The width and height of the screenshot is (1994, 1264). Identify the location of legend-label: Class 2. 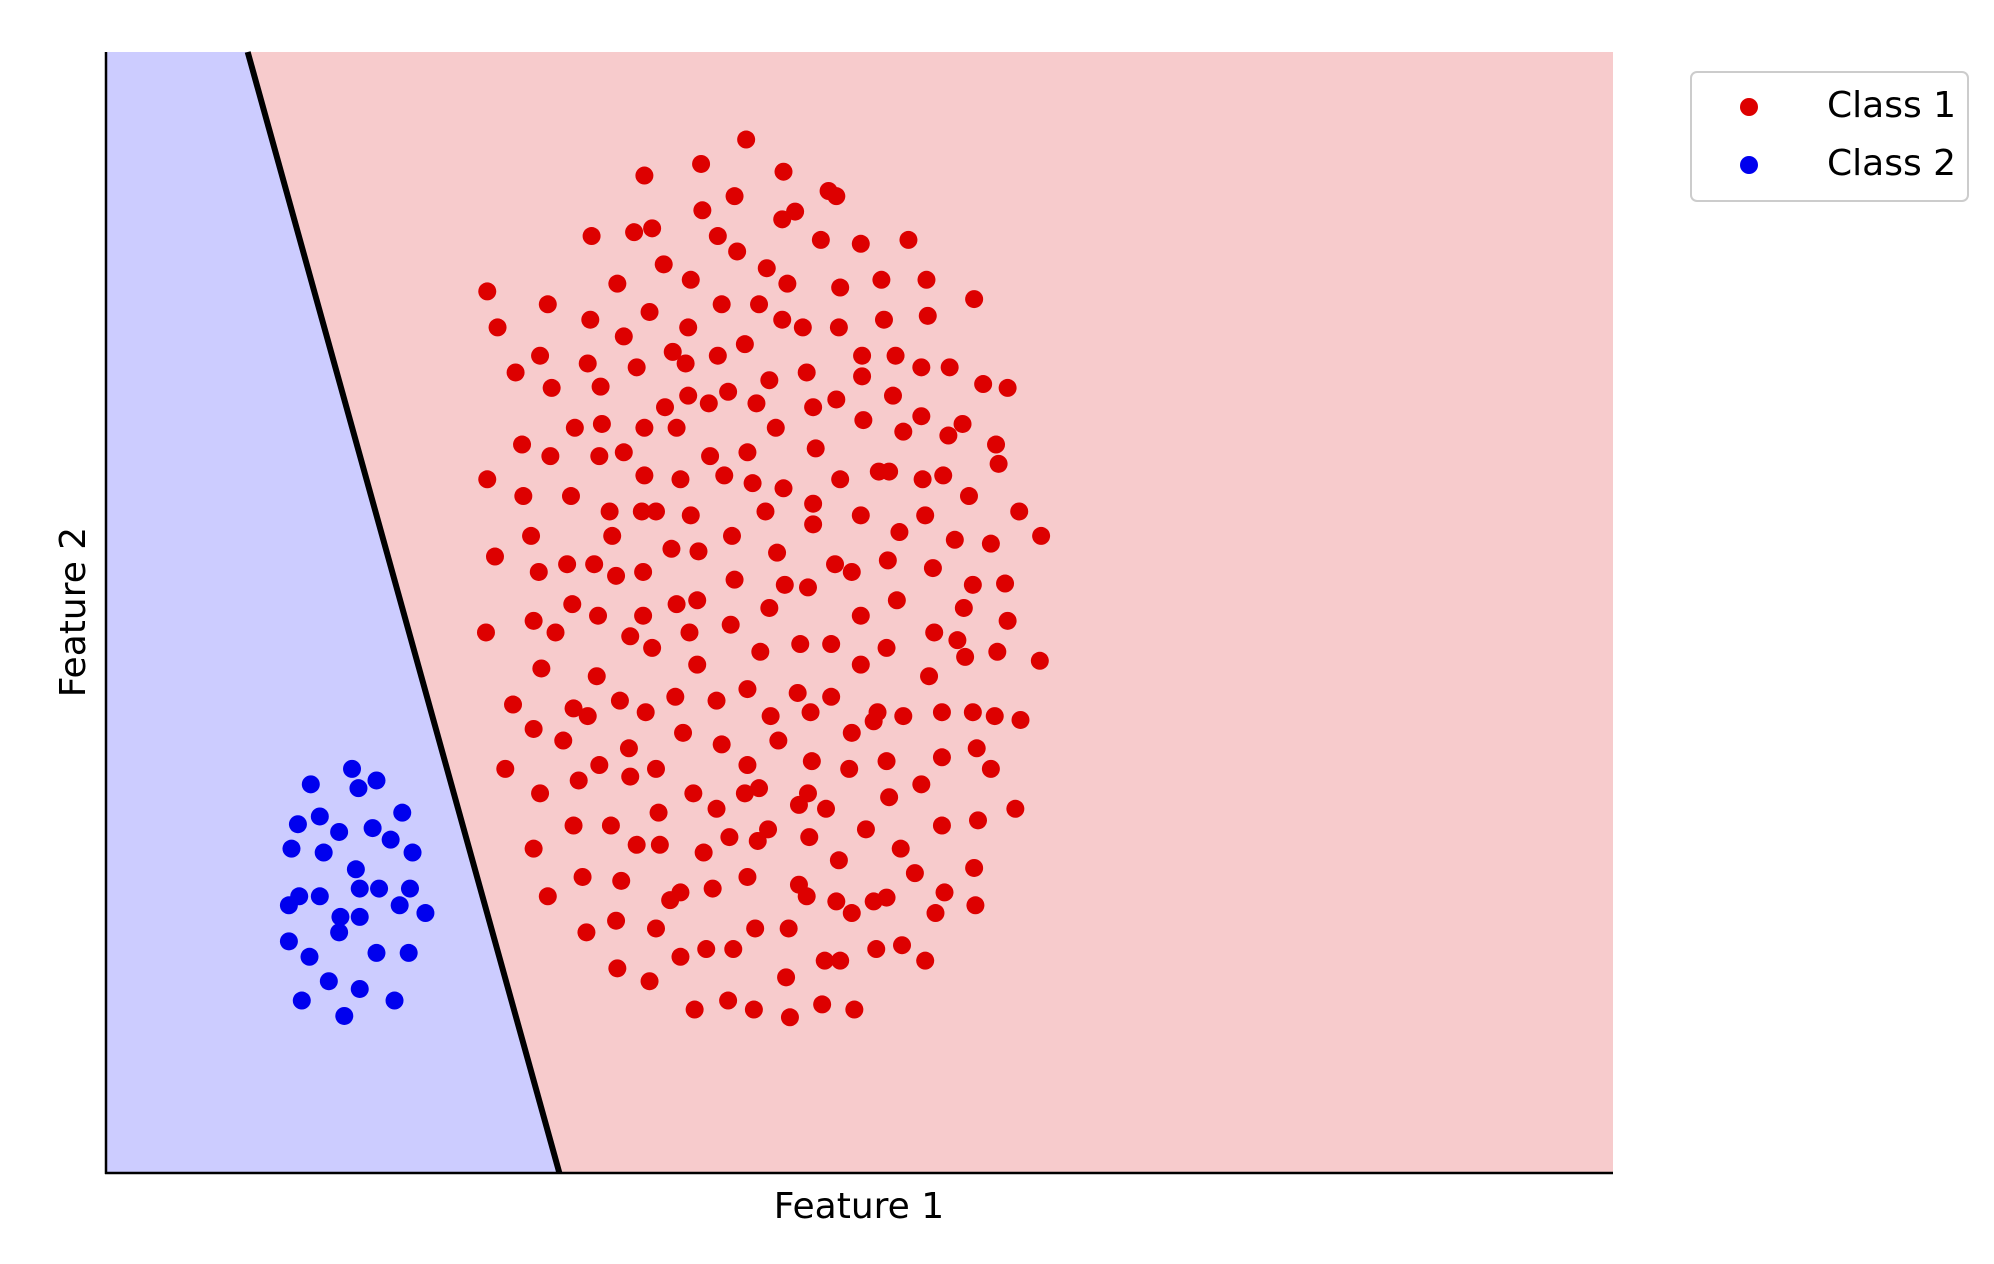
(1891, 163).